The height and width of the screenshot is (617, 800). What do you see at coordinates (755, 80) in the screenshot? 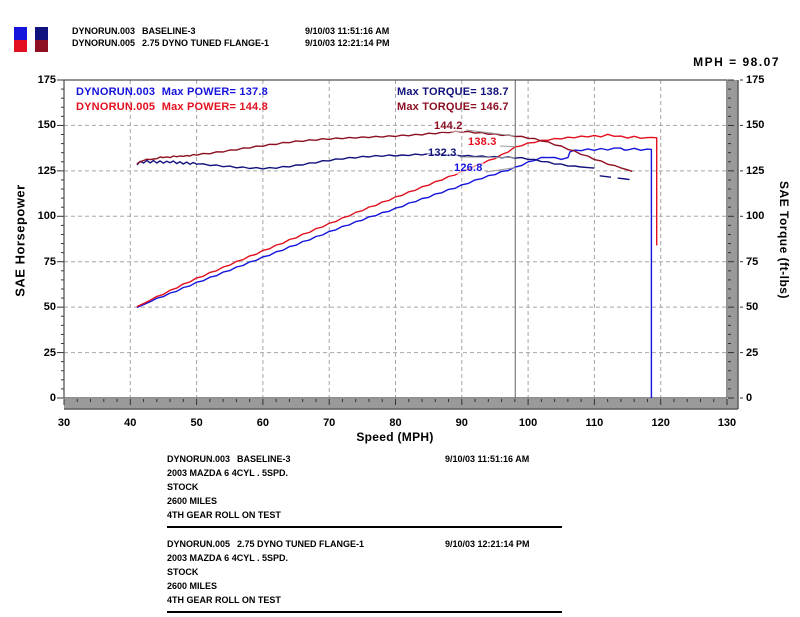
I see `y-axis-right-tick-label-175: 175` at bounding box center [755, 80].